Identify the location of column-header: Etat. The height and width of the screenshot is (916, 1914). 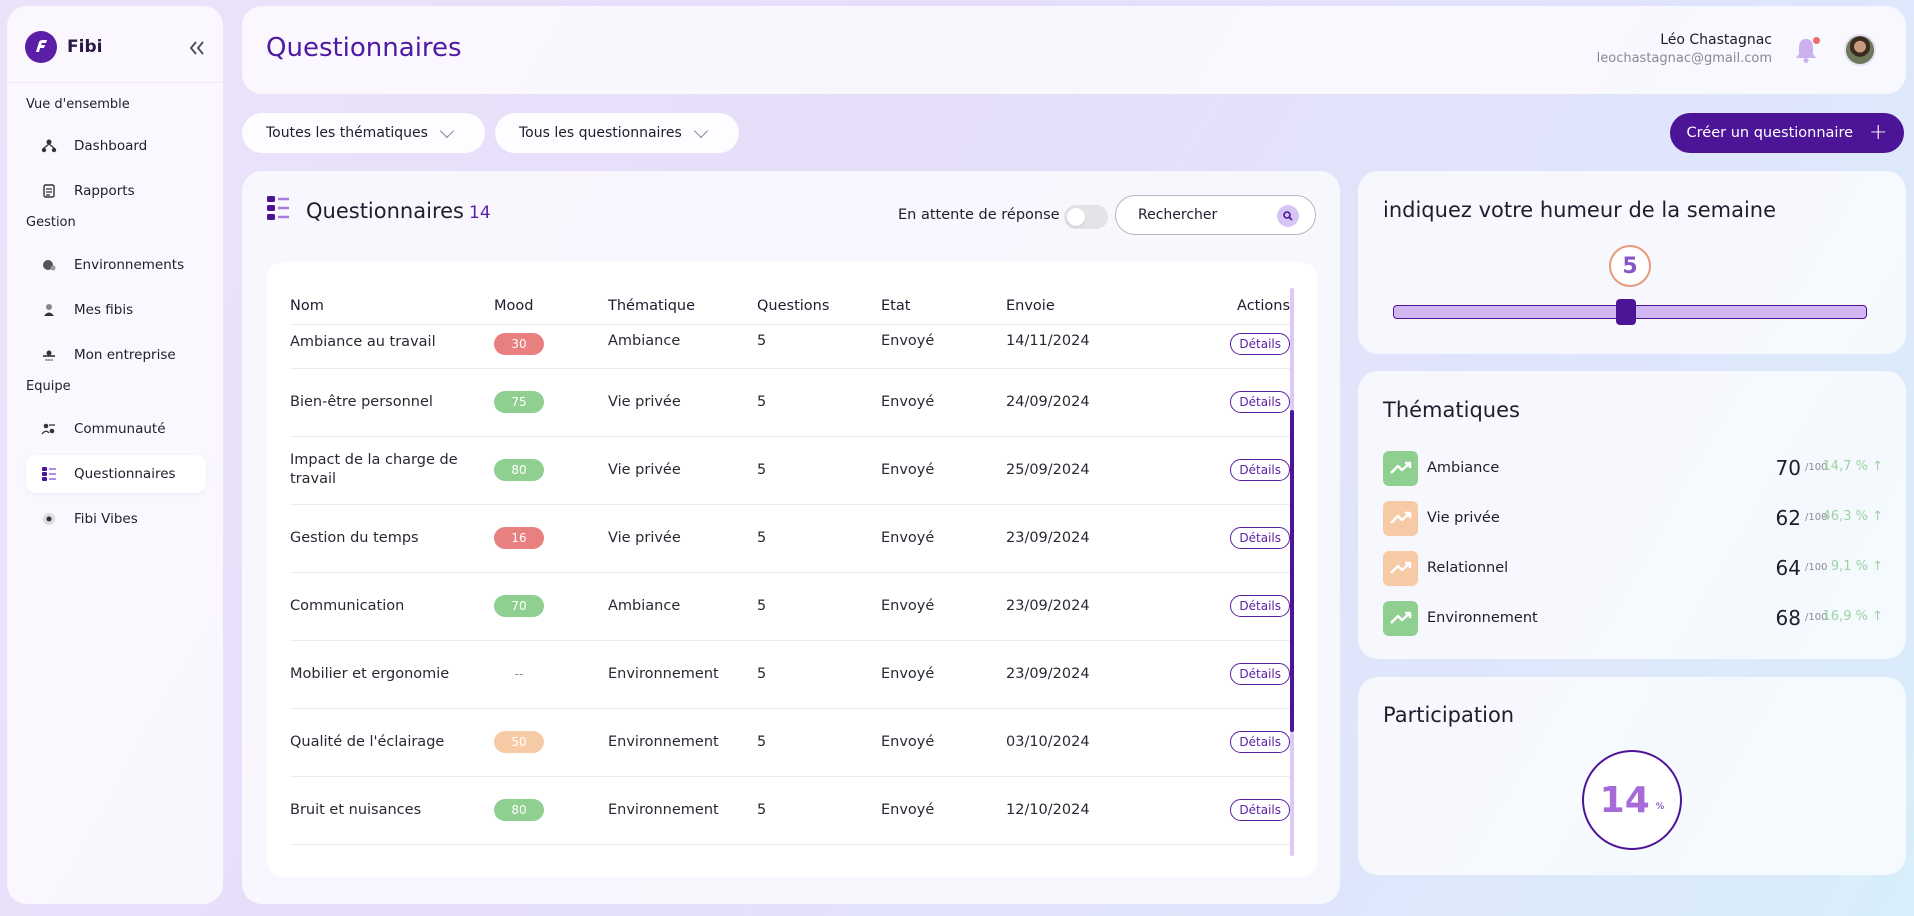
(943, 306).